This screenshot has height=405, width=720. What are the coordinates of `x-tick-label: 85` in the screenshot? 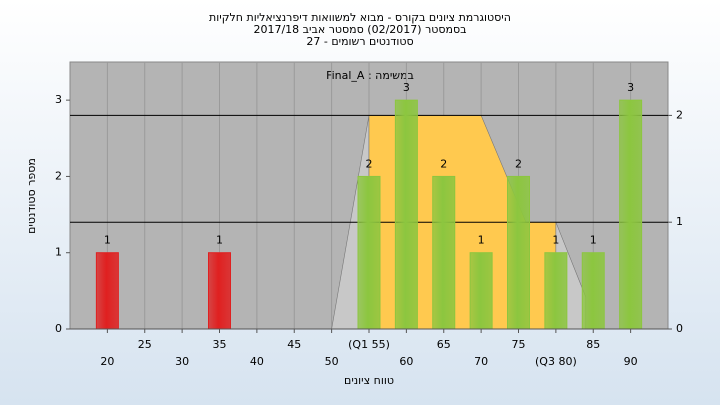 It's located at (593, 344).